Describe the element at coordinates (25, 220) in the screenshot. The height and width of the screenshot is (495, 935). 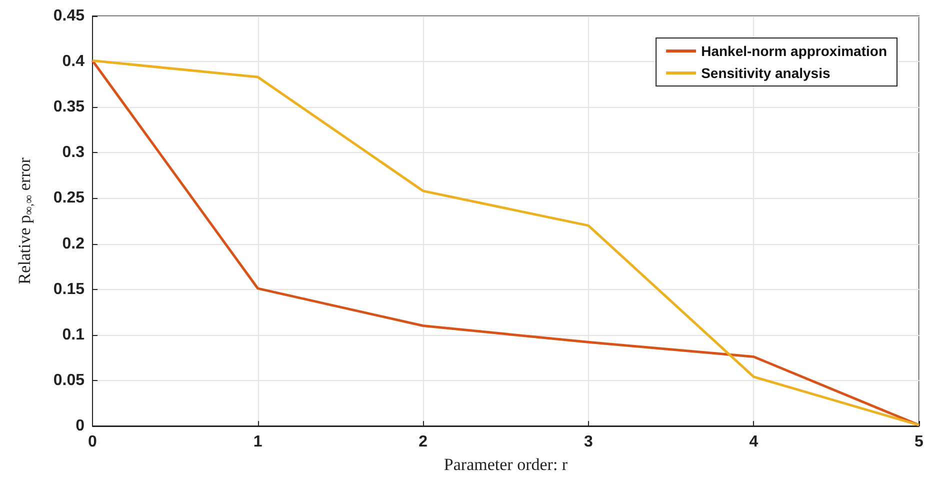
I see `y-axis-title: Relative p∞,∞ error` at that location.